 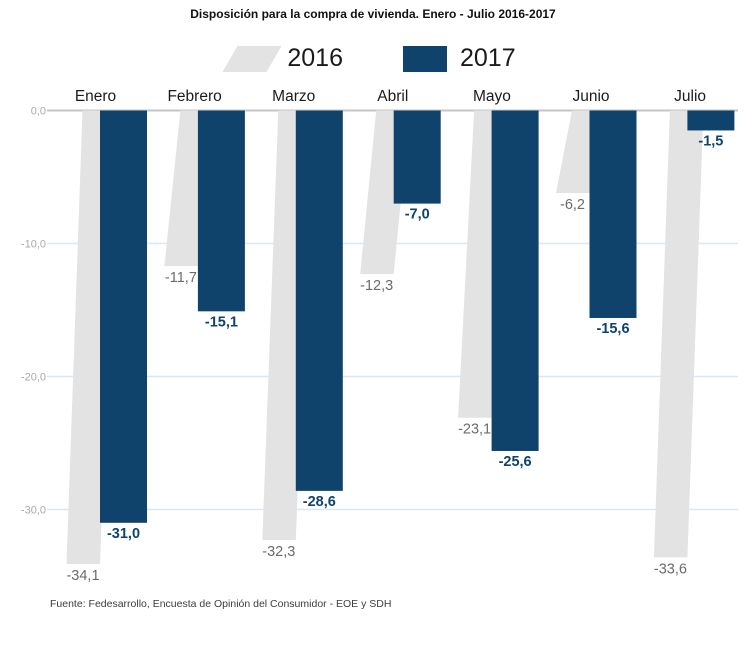 I want to click on bar-2017-marzo, so click(x=319, y=300).